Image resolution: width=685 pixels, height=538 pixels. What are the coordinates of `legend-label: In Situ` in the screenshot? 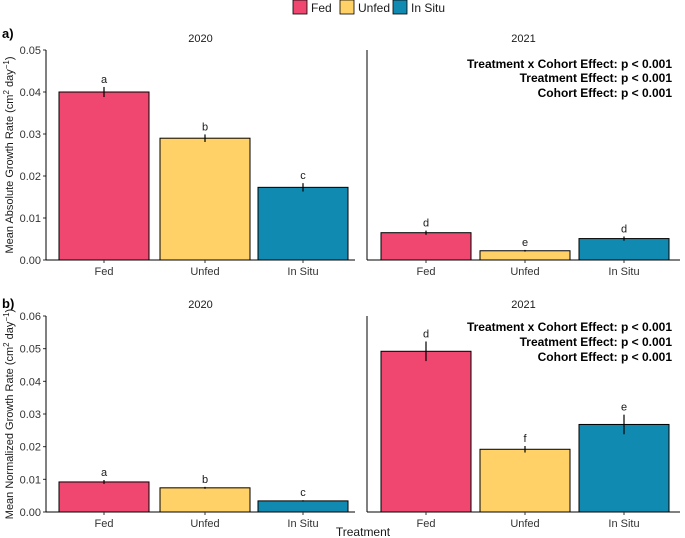 It's located at (428, 8).